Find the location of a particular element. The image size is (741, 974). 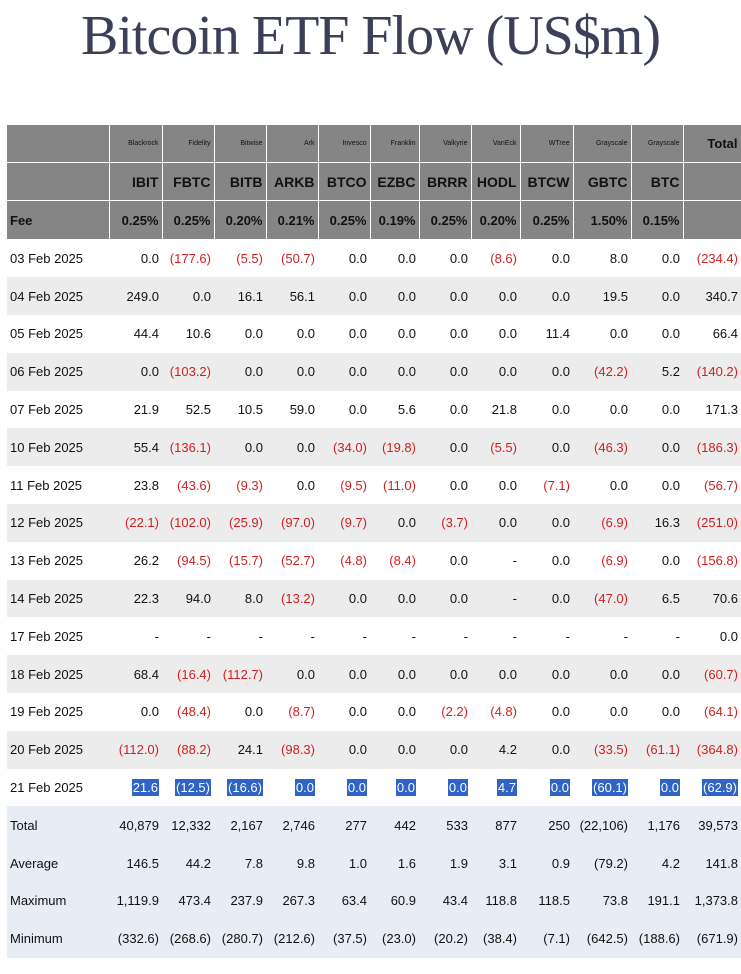

ticker-label: GBTC is located at coordinates (602, 181).